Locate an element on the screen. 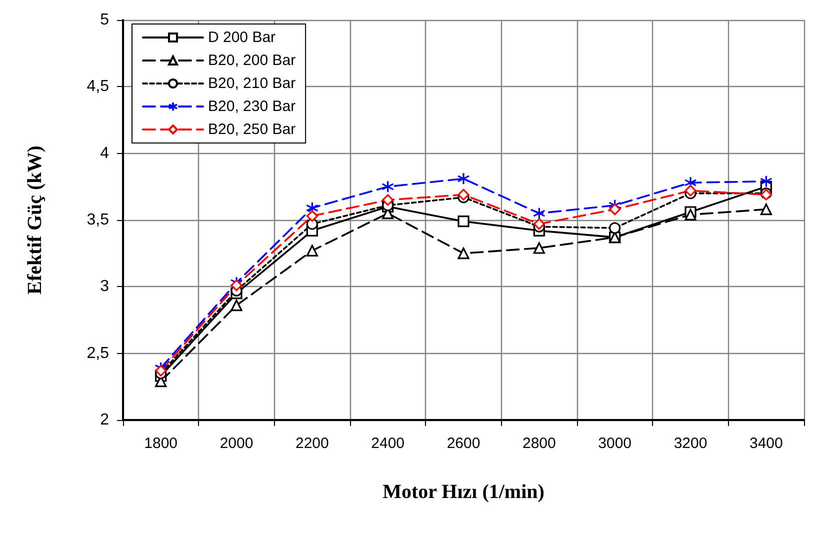 This screenshot has height=541, width=815. y-tick-label: 2,5 is located at coordinates (98, 353).